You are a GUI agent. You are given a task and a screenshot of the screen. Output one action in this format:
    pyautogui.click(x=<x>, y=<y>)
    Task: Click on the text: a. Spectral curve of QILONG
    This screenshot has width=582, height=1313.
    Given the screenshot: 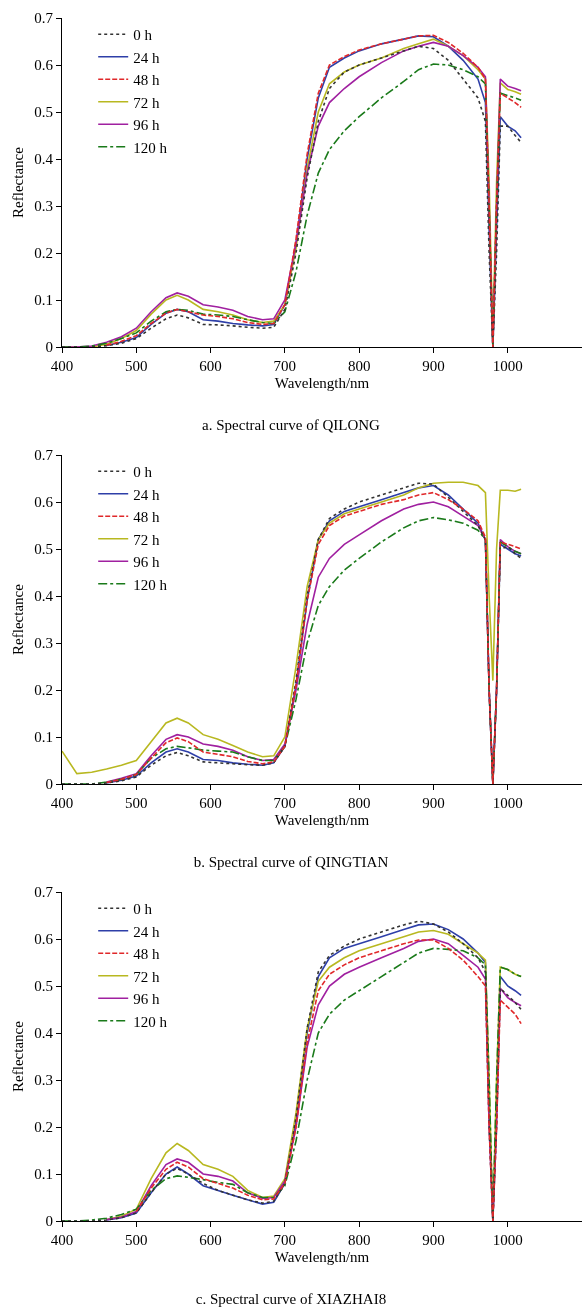 What is the action you would take?
    pyautogui.click(x=291, y=425)
    